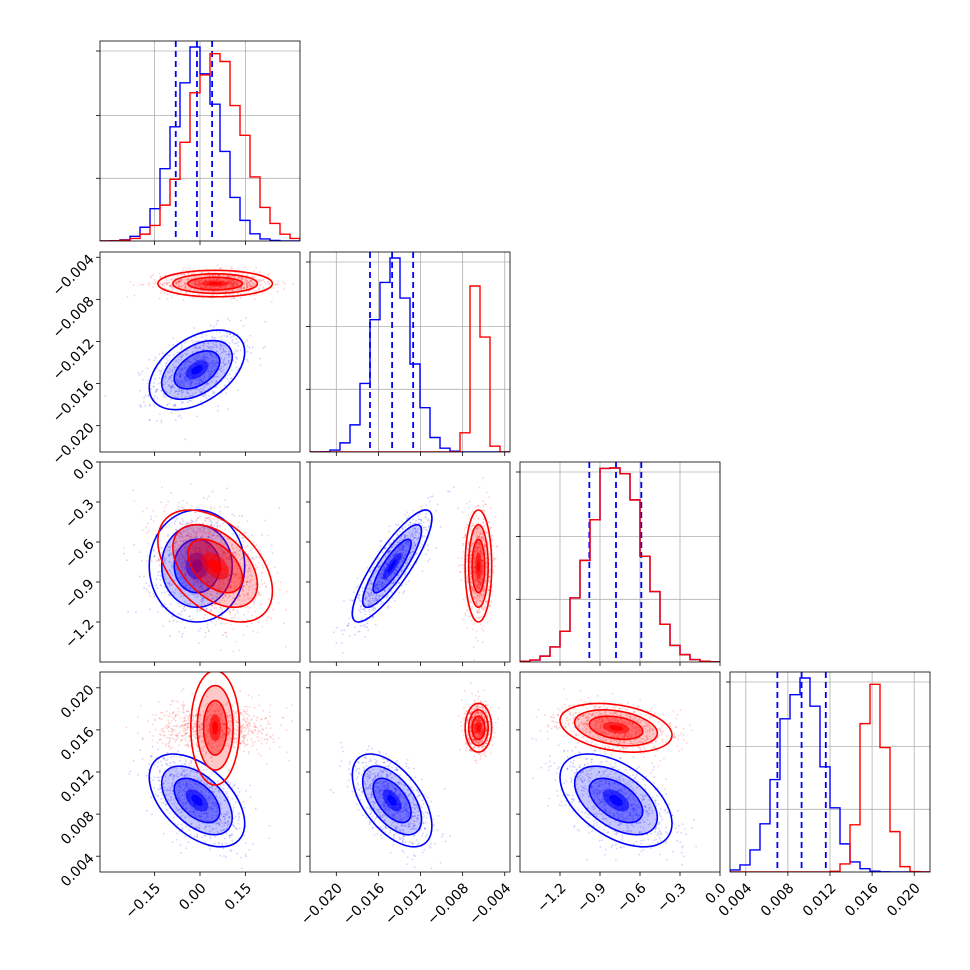  I want to click on hist-3-frame, so click(830, 772).